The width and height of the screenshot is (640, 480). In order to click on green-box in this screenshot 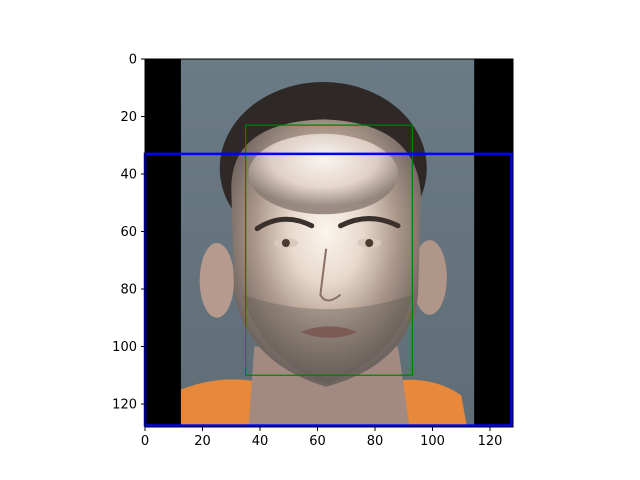, I will do `click(329, 250)`.